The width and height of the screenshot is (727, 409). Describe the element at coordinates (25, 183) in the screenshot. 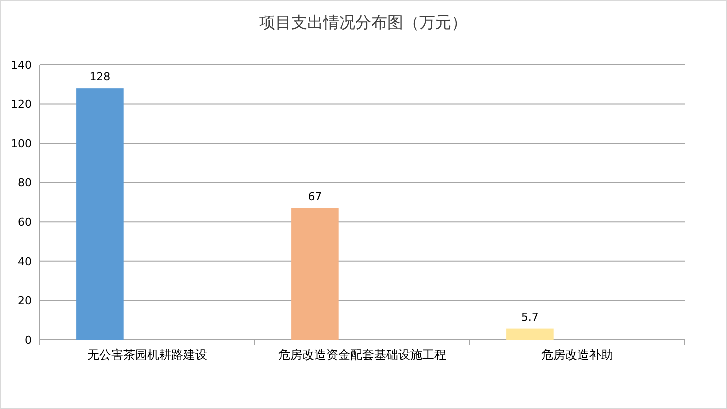

I see `y-tick-label: 80` at that location.